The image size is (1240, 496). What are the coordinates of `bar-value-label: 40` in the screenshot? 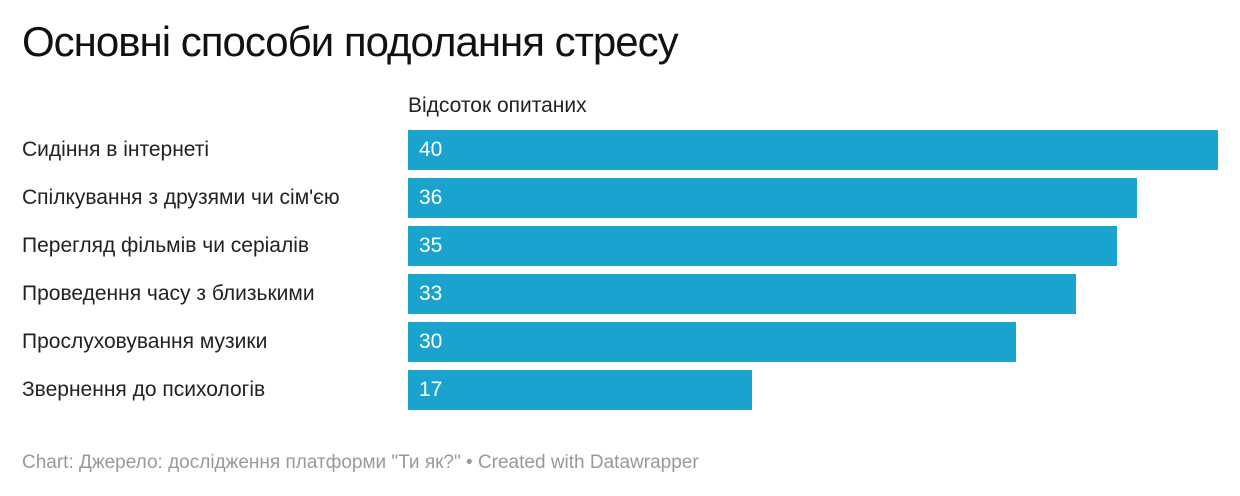 It's located at (431, 149).